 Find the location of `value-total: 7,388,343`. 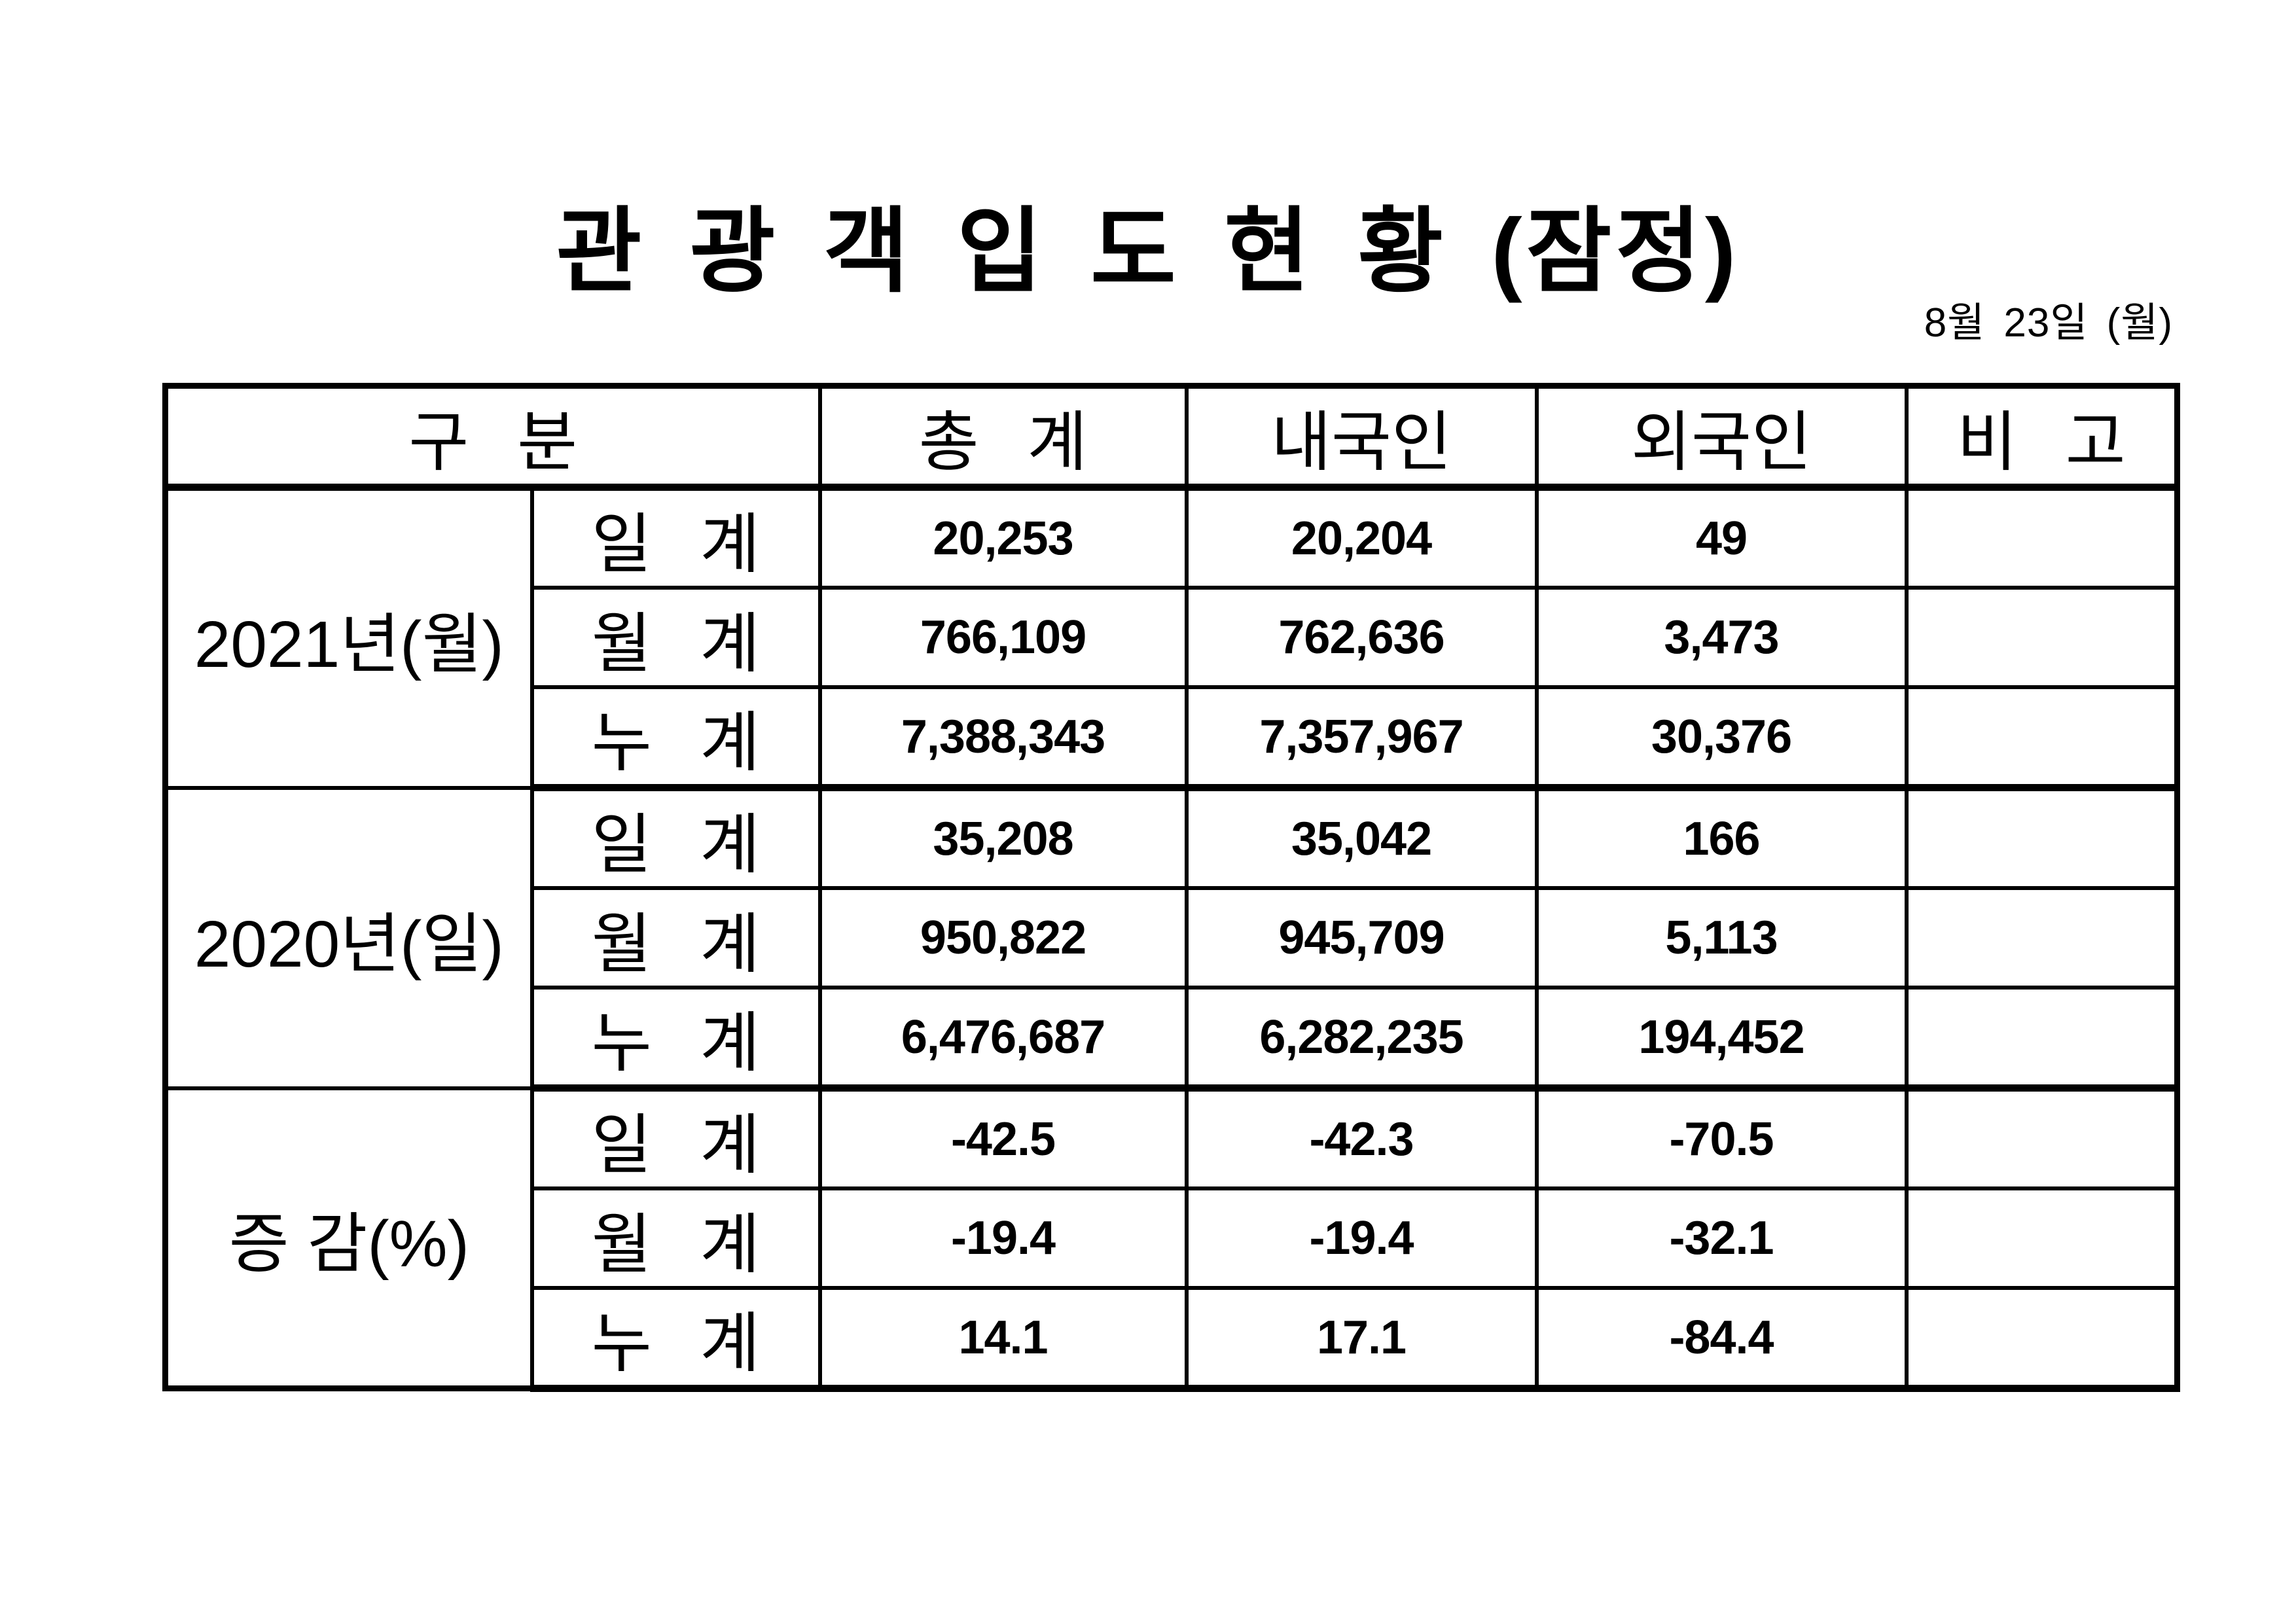

value-total: 7,388,343 is located at coordinates (1003, 738).